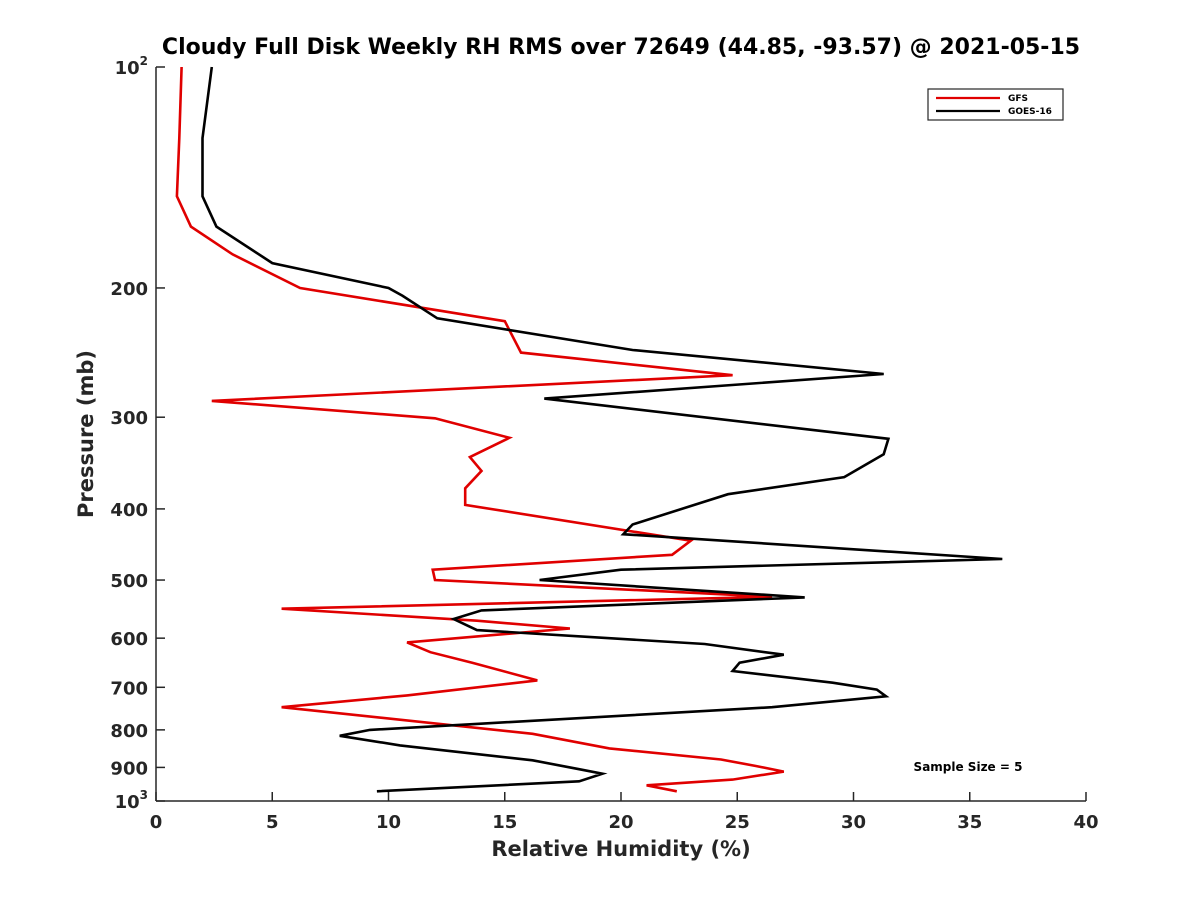 This screenshot has width=1200, height=900. Describe the element at coordinates (1030, 112) in the screenshot. I see `legend-label-goes-16: GOES-16` at that location.